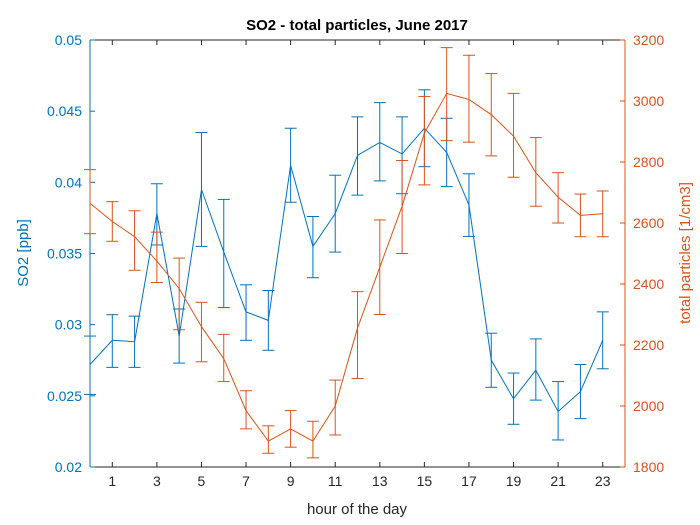  What do you see at coordinates (648, 101) in the screenshot?
I see `y-tick-label-right: 3000` at bounding box center [648, 101].